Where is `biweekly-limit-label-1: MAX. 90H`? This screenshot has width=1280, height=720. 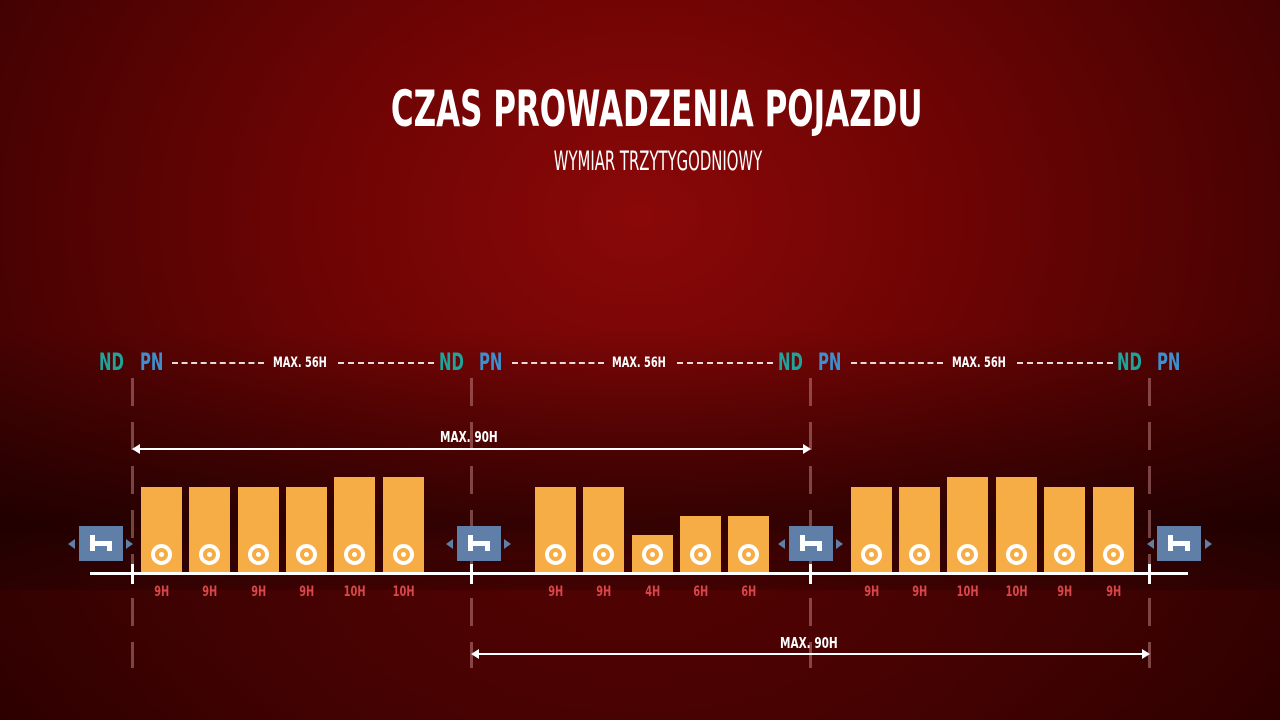
biweekly-limit-label-1: MAX. 90H is located at coordinates (469, 437).